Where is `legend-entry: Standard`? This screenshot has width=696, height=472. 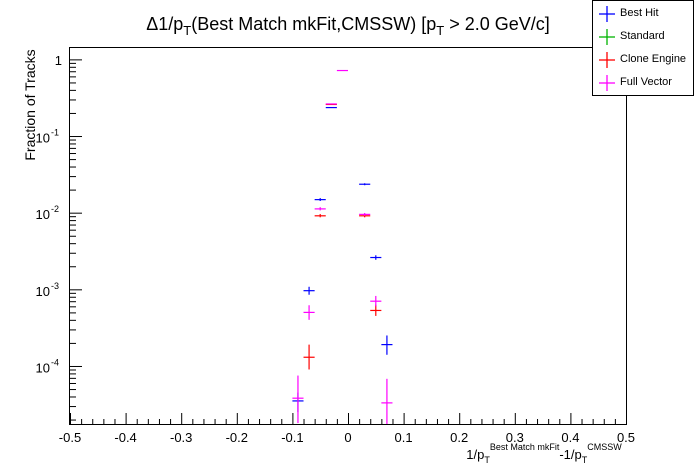
legend-entry: Standard is located at coordinates (643, 37).